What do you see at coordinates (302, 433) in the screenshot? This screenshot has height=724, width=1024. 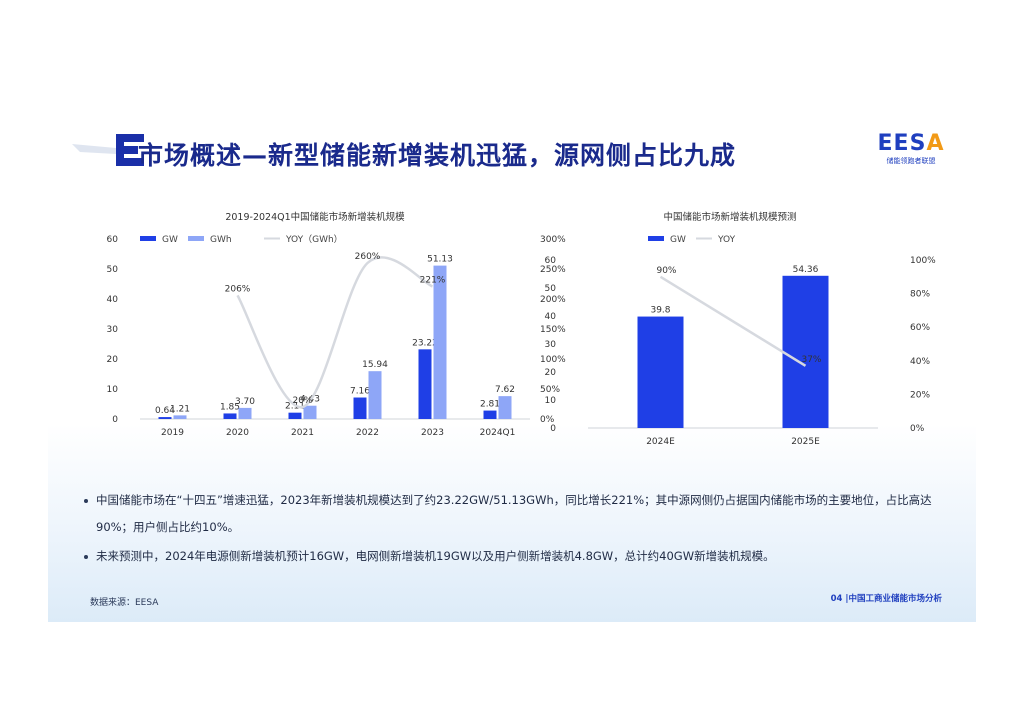 I see `x-axis-tick: 2021` at bounding box center [302, 433].